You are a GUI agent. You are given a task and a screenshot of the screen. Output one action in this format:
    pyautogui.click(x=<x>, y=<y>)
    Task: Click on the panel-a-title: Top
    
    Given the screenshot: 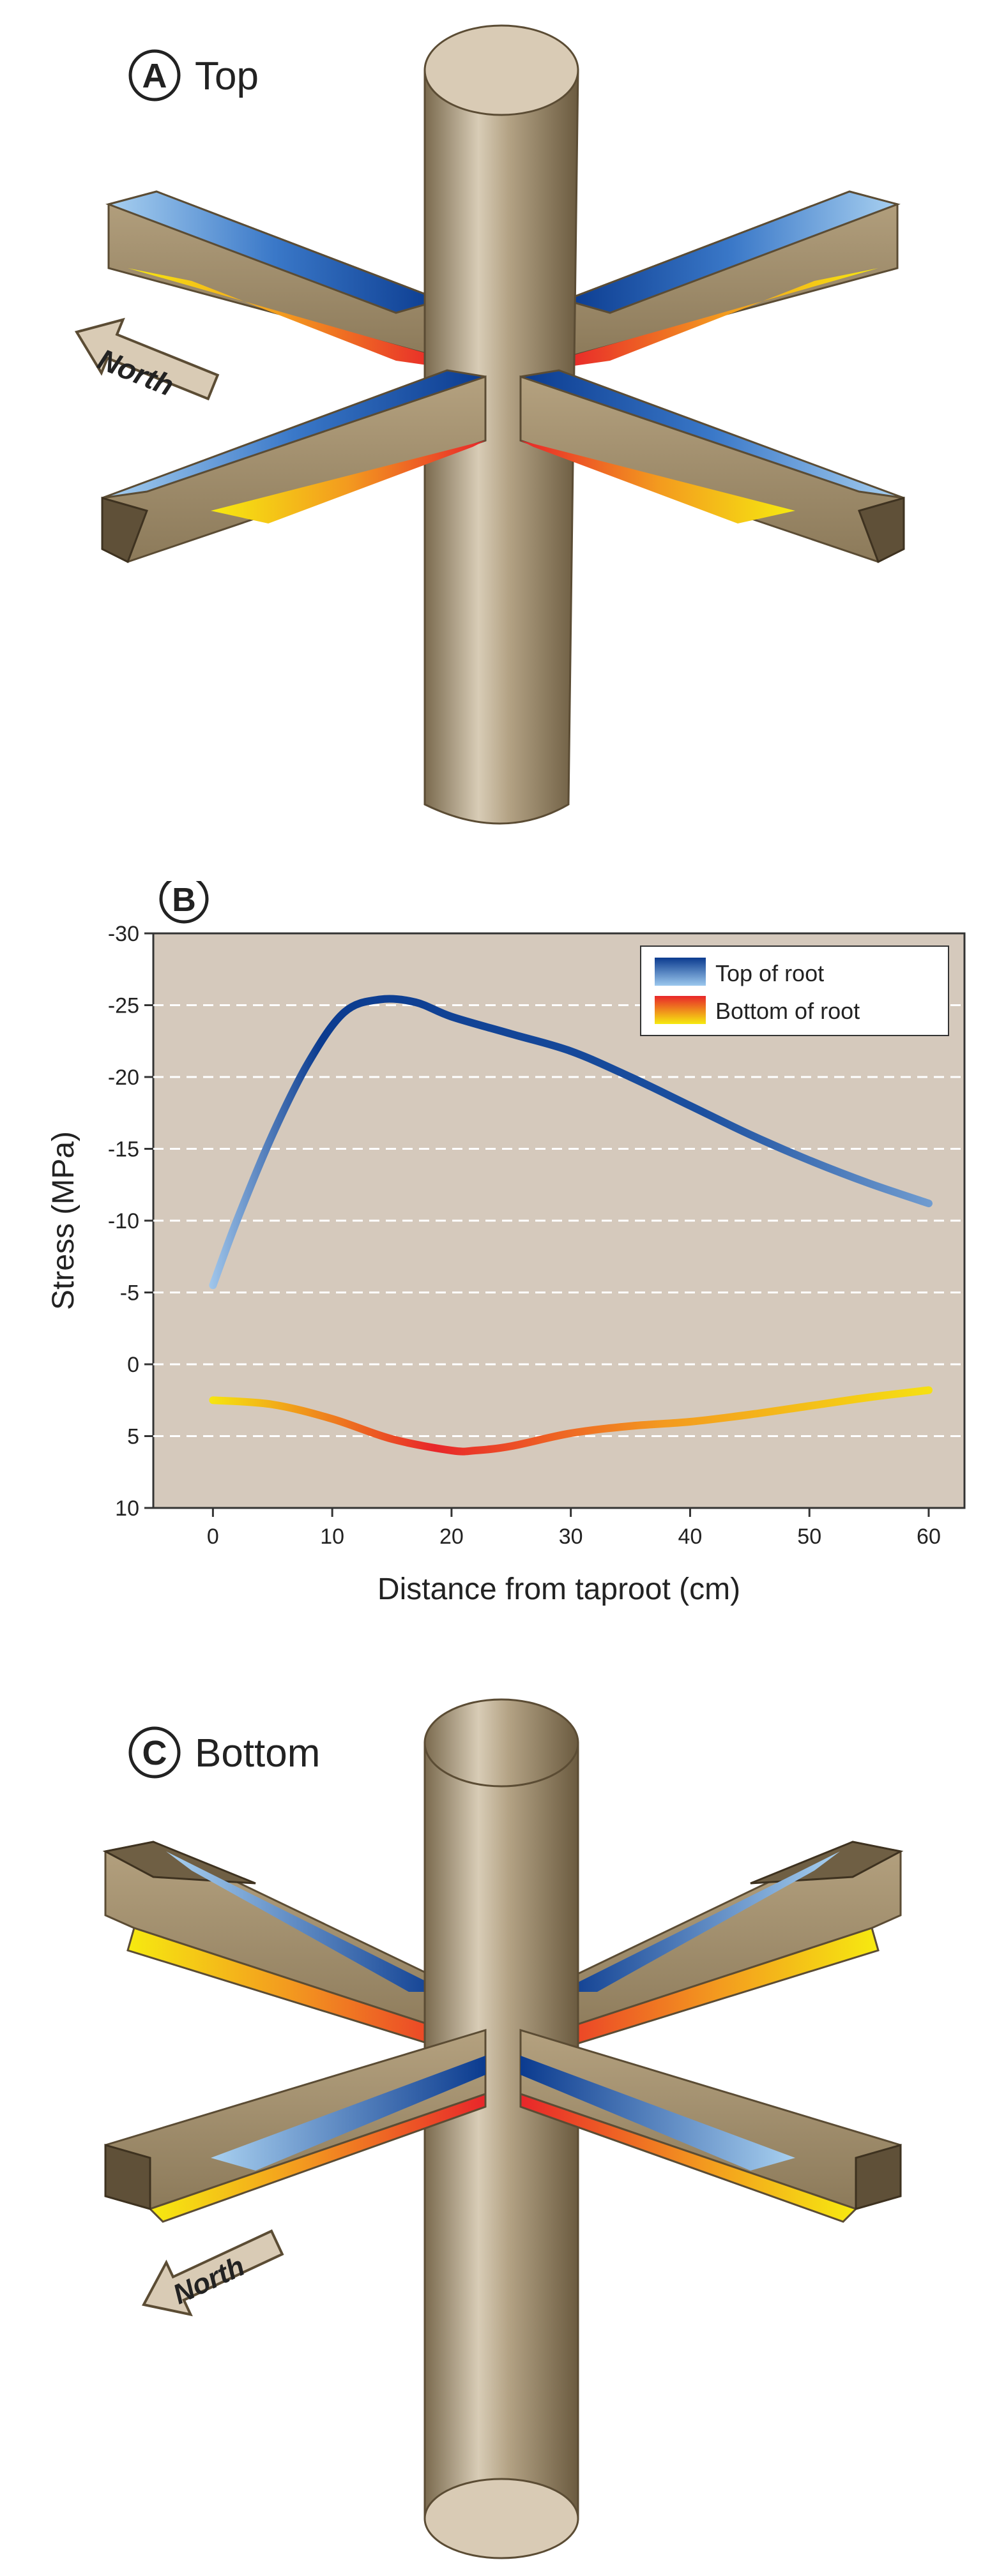 What is the action you would take?
    pyautogui.click(x=227, y=76)
    